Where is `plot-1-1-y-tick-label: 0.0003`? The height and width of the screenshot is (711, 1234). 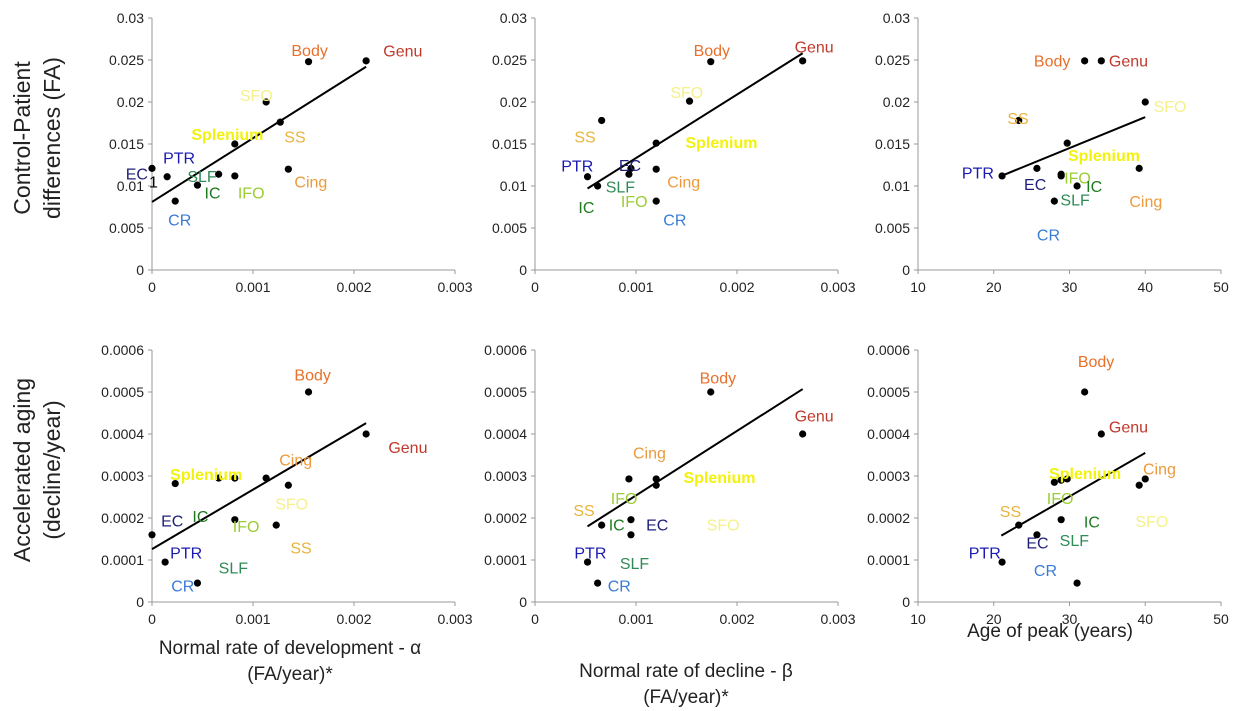 plot-1-1-y-tick-label: 0.0003 is located at coordinates (505, 476).